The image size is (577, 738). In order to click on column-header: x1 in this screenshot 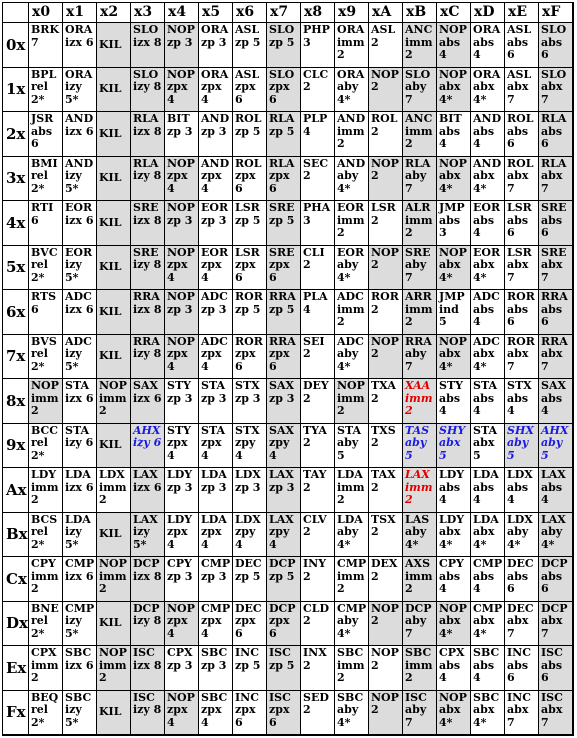, I will do `click(80, 13)`.